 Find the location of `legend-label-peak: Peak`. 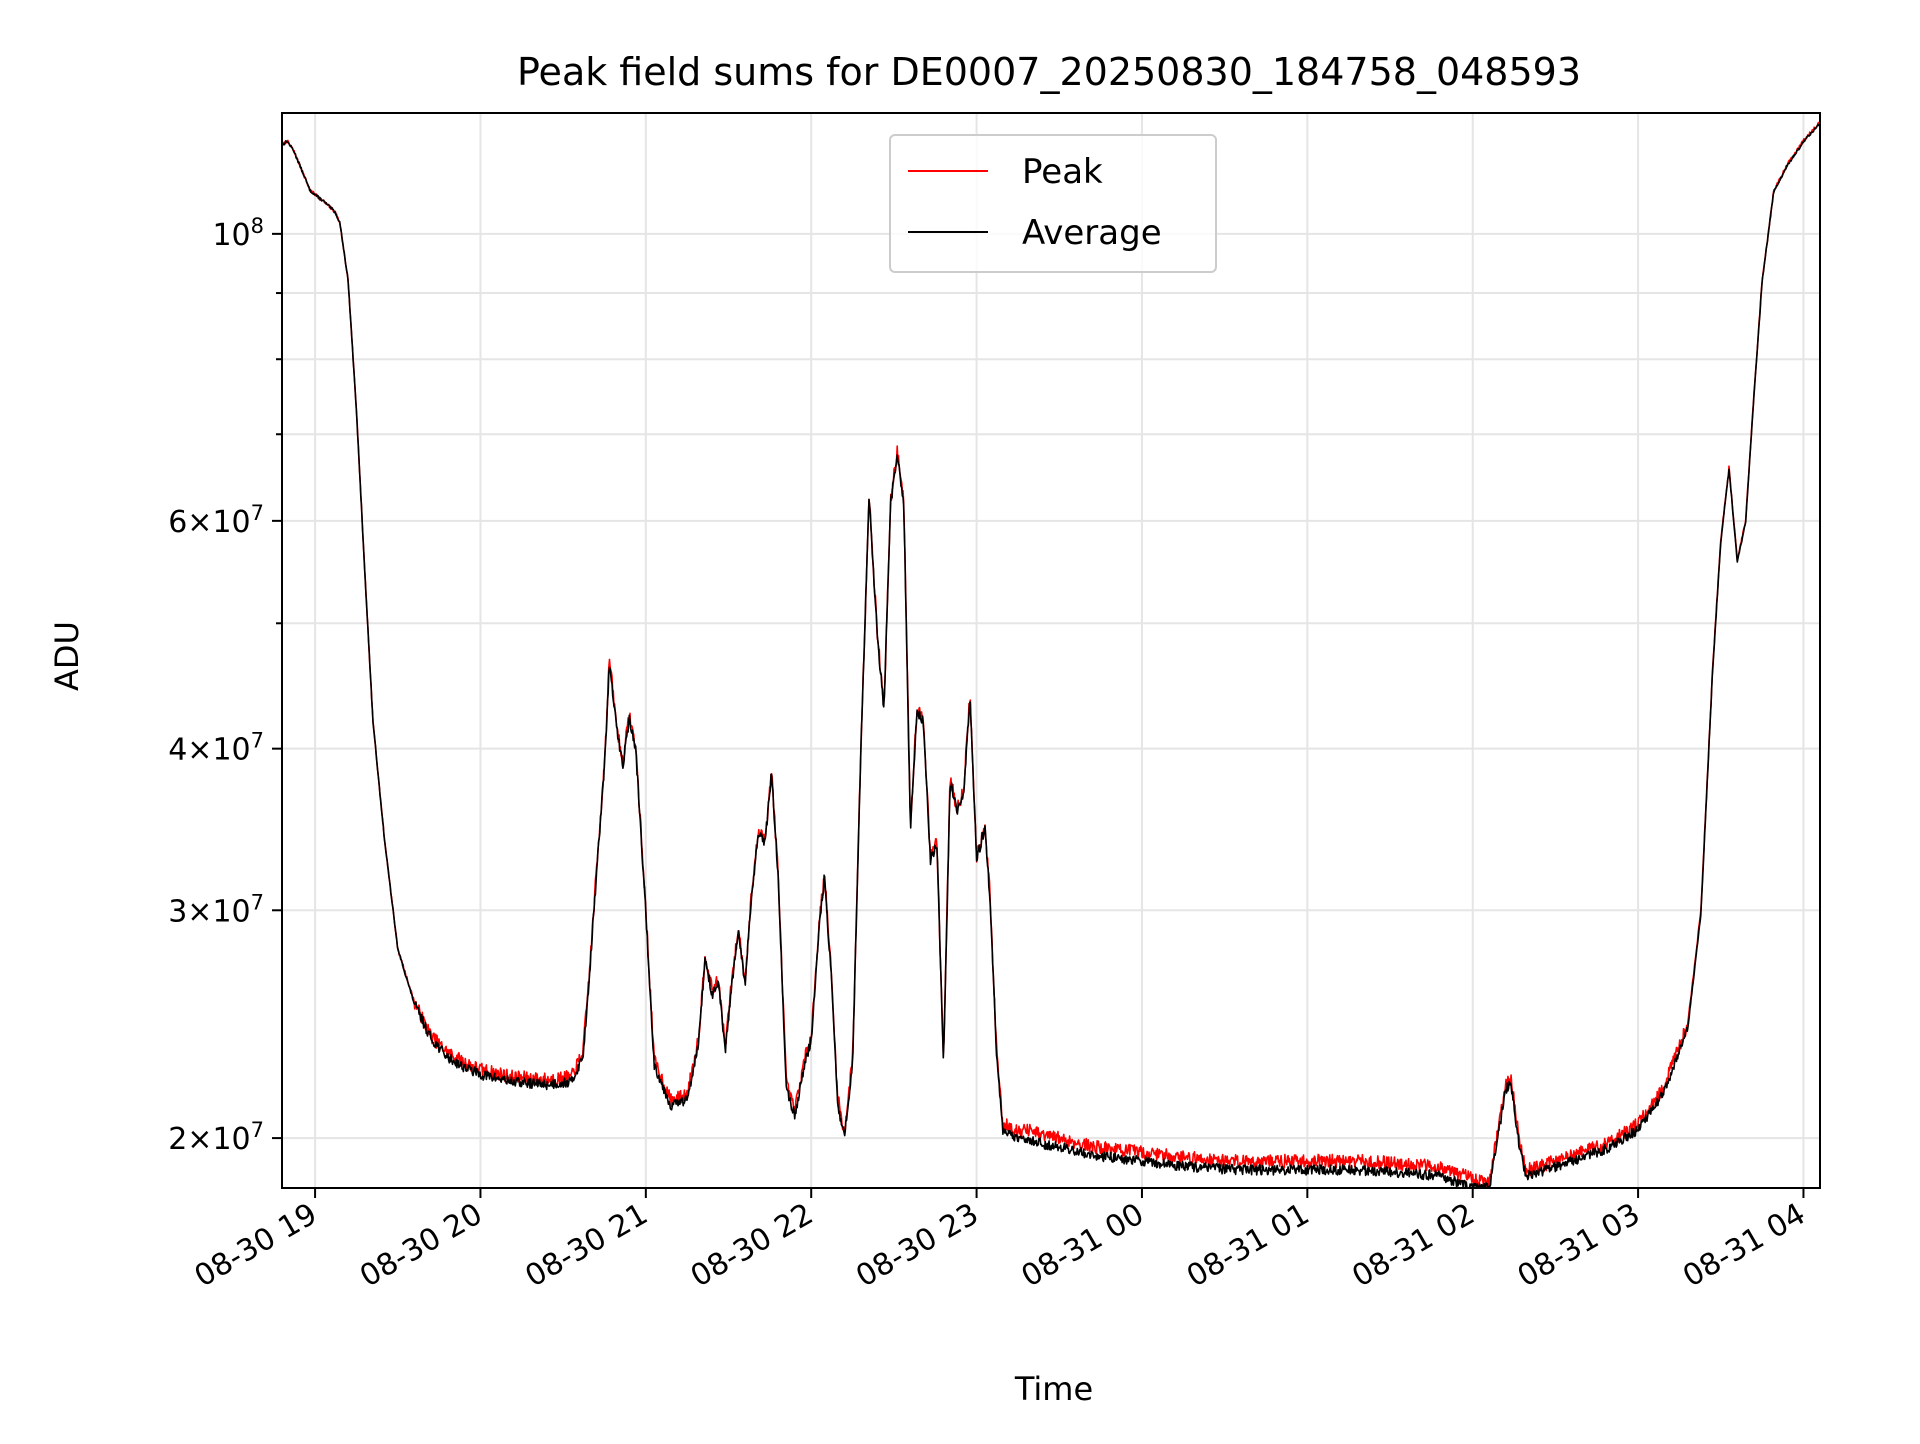

legend-label-peak: Peak is located at coordinates (1062, 172).